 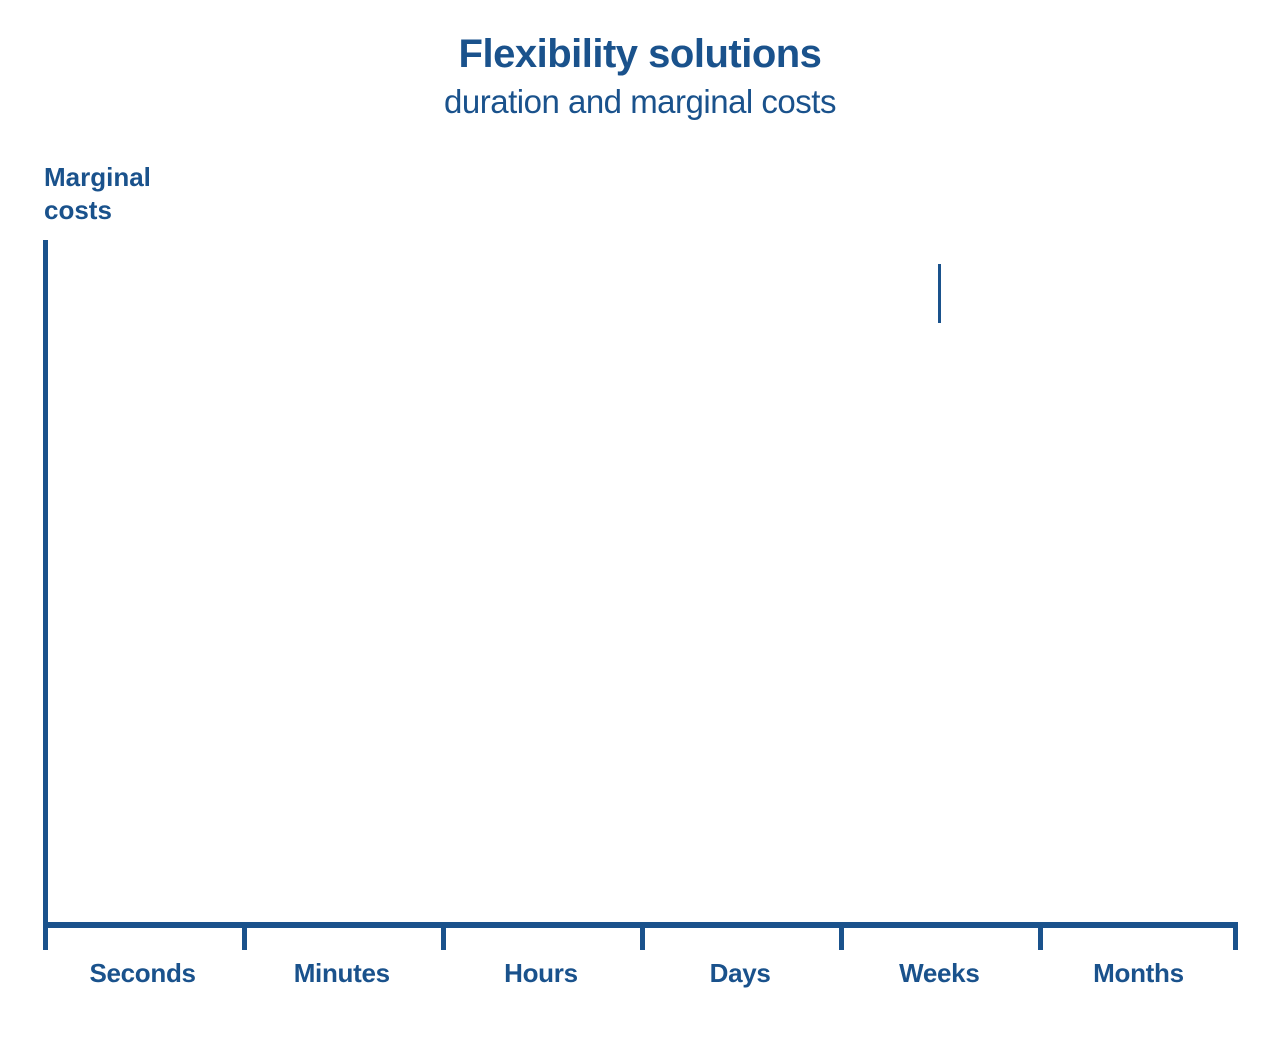 What do you see at coordinates (1138, 973) in the screenshot?
I see `x-axis-label-months: Months` at bounding box center [1138, 973].